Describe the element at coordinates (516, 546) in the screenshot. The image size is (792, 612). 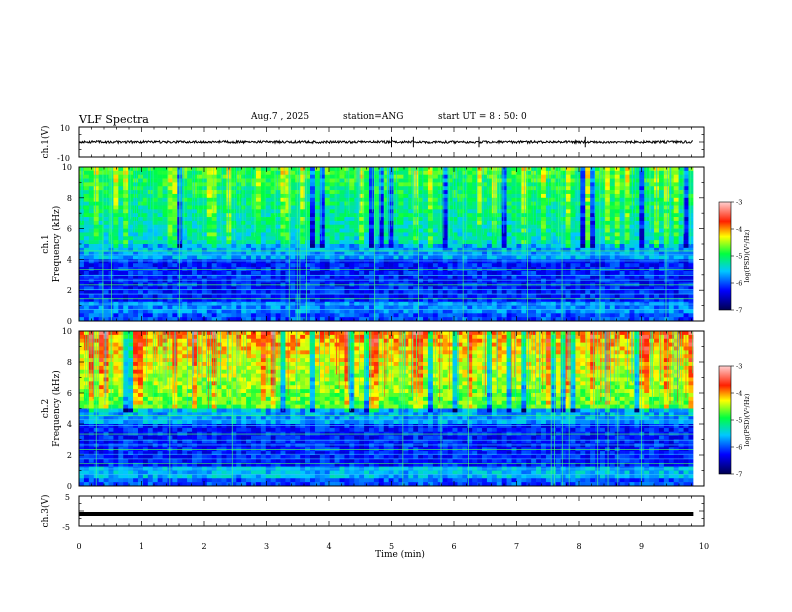
I see `x-tick-label: 7` at that location.